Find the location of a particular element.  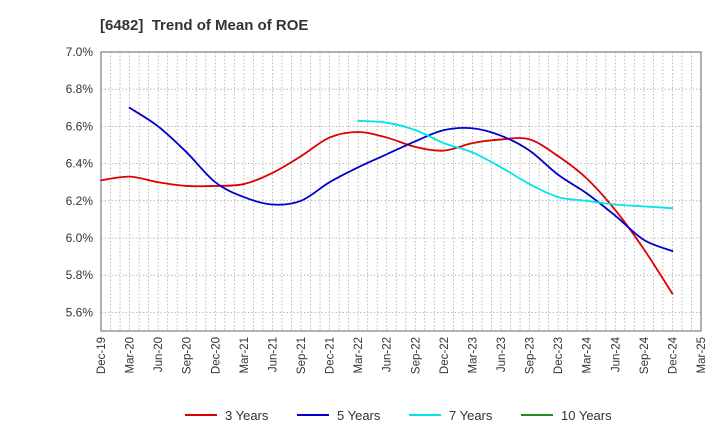

x-tick-label: Dec-22 is located at coordinates (445, 355).